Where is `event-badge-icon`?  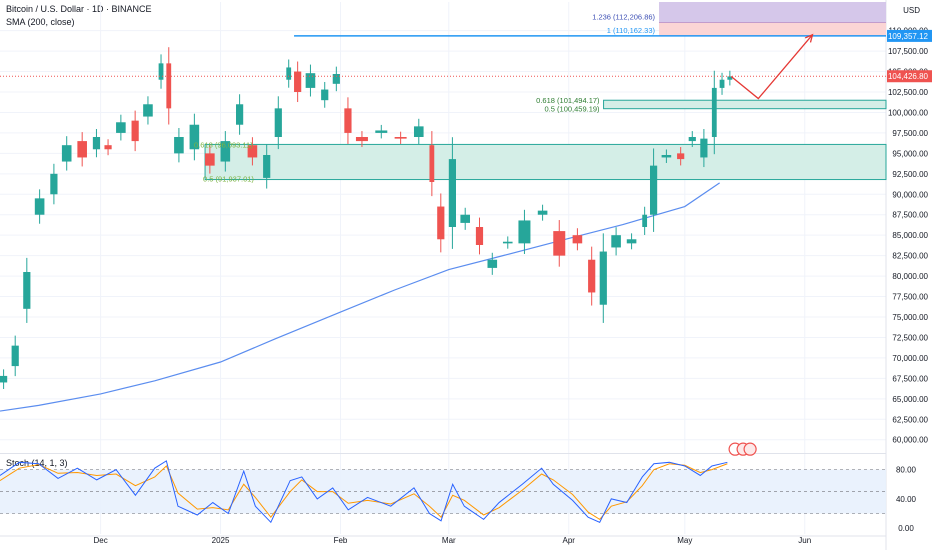
event-badge-icon is located at coordinates (750, 449).